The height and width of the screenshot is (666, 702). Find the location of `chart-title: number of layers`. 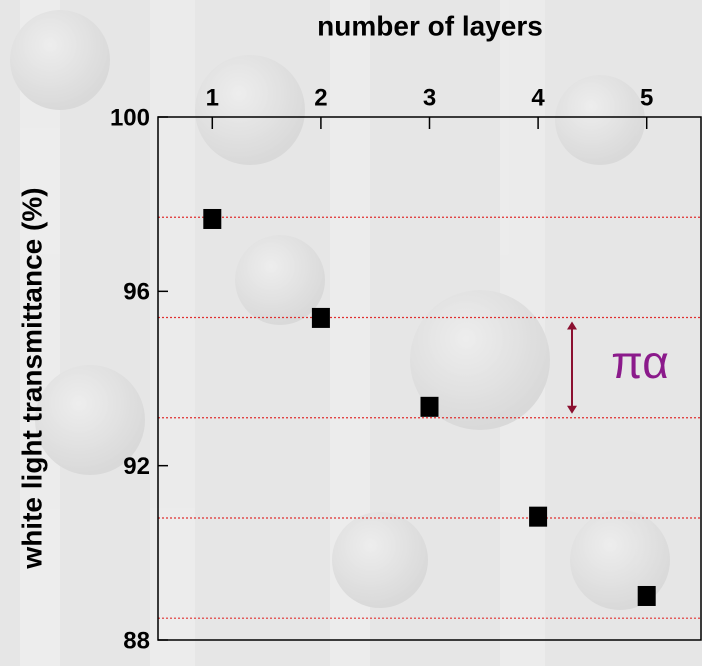

chart-title: number of layers is located at coordinates (430, 25).